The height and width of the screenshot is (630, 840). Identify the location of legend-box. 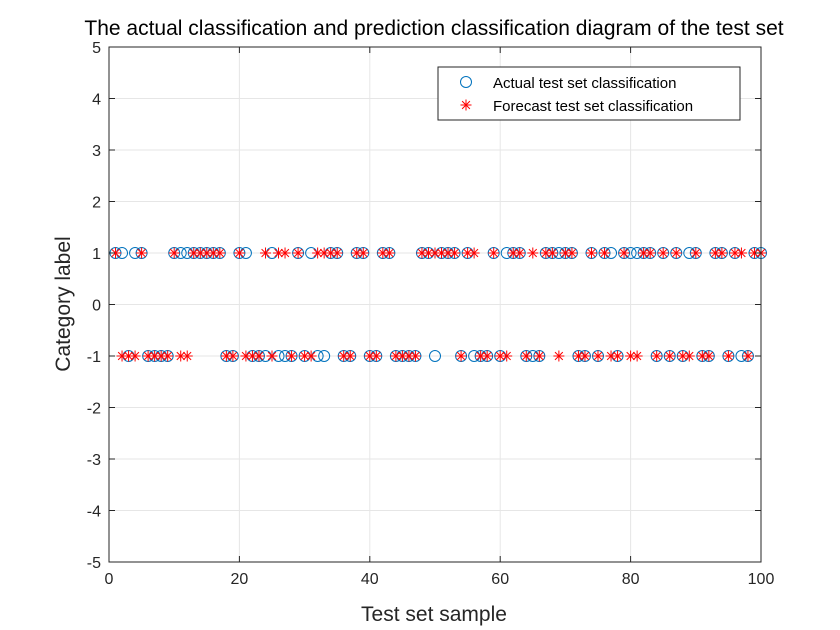
(589, 93).